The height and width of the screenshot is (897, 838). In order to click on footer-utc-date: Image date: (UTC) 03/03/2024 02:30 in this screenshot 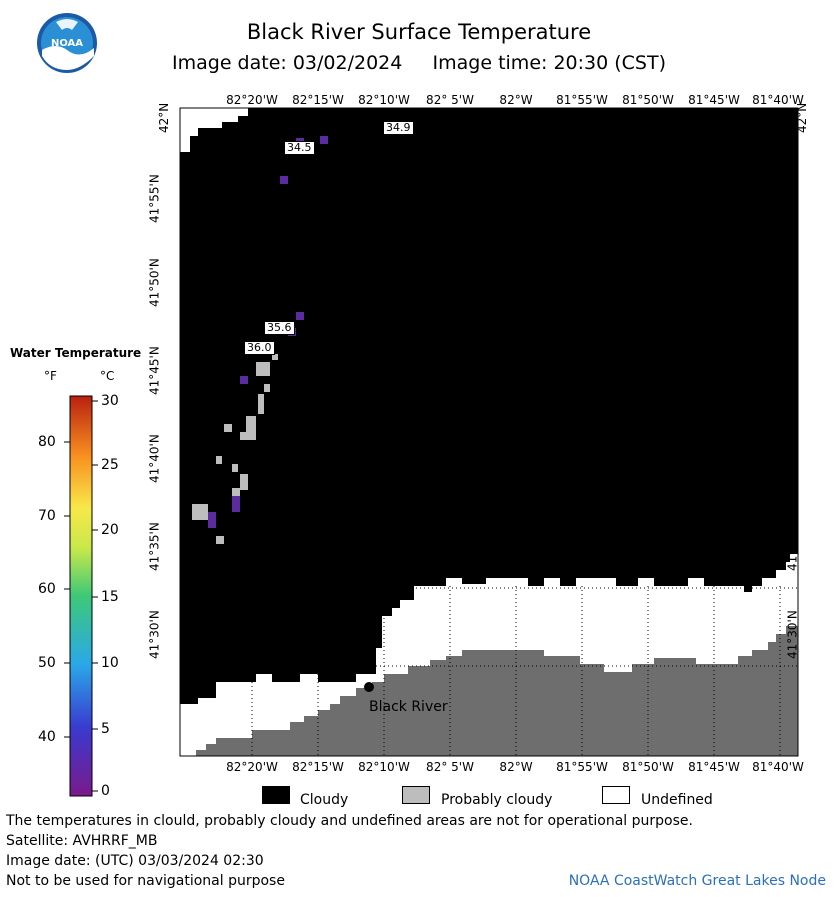, I will do `click(135, 861)`.